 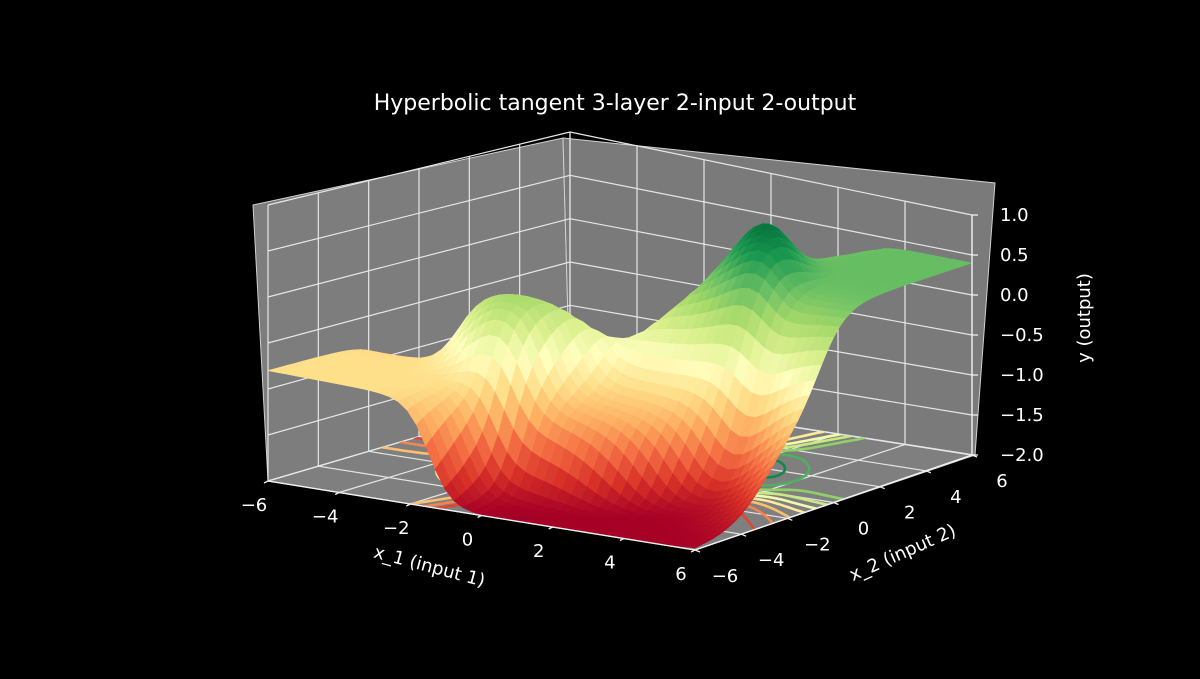 I want to click on y-tick-label: −4, so click(x=771, y=560).